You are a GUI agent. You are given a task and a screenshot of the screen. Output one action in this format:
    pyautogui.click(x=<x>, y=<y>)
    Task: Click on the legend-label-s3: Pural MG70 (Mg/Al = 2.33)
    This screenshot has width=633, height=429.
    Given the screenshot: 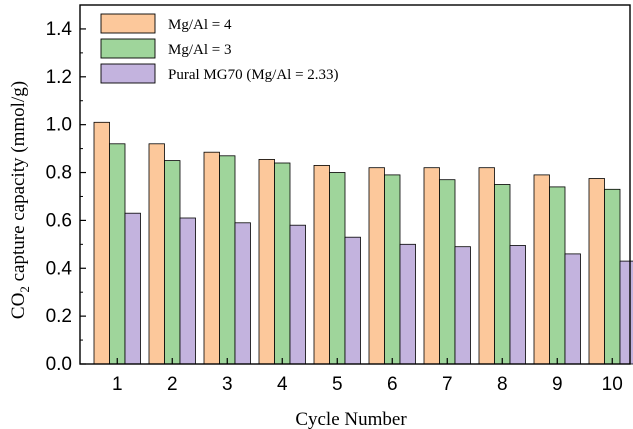 What is the action you would take?
    pyautogui.click(x=253, y=75)
    